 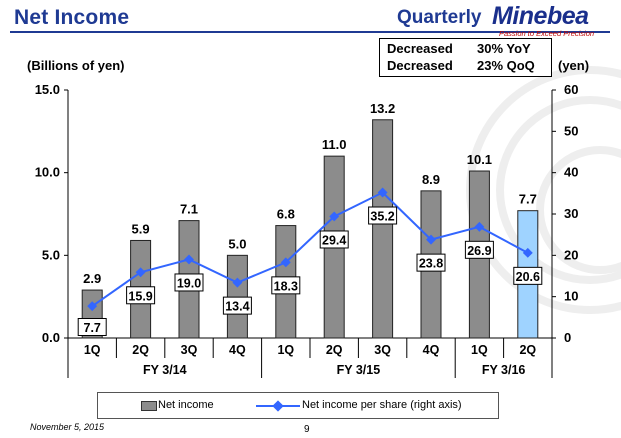 I want to click on eps-value-label: 13.4, so click(x=237, y=307).